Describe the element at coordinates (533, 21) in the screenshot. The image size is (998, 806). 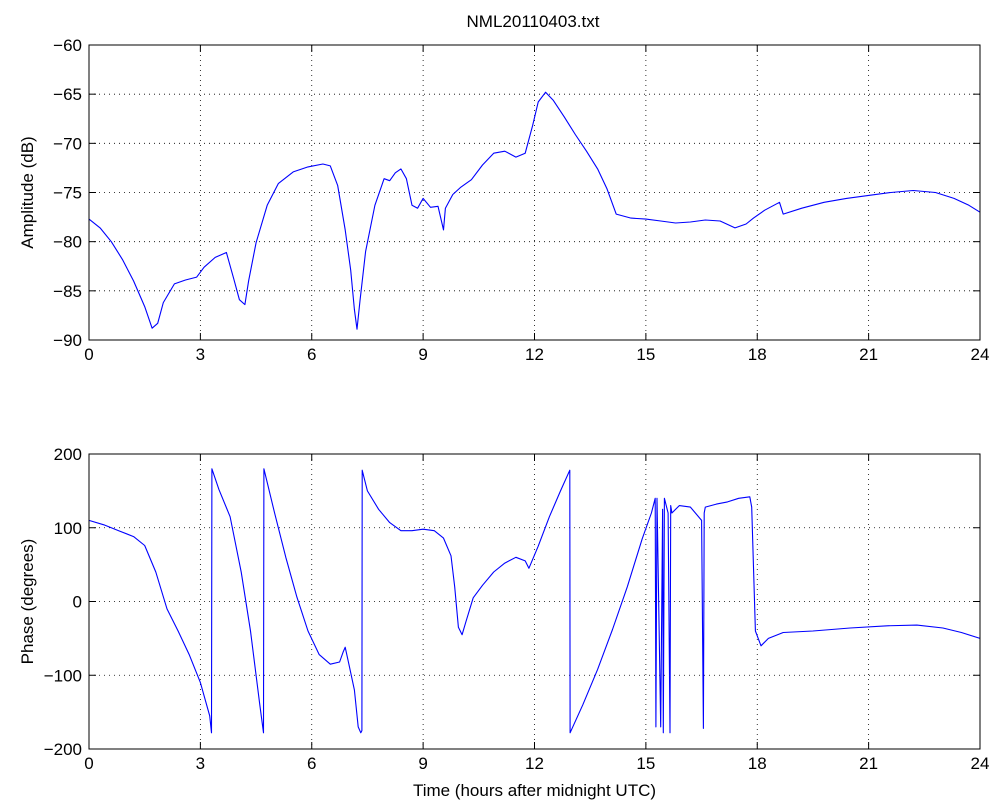
I see `chart-title: NML20110403.txt` at that location.